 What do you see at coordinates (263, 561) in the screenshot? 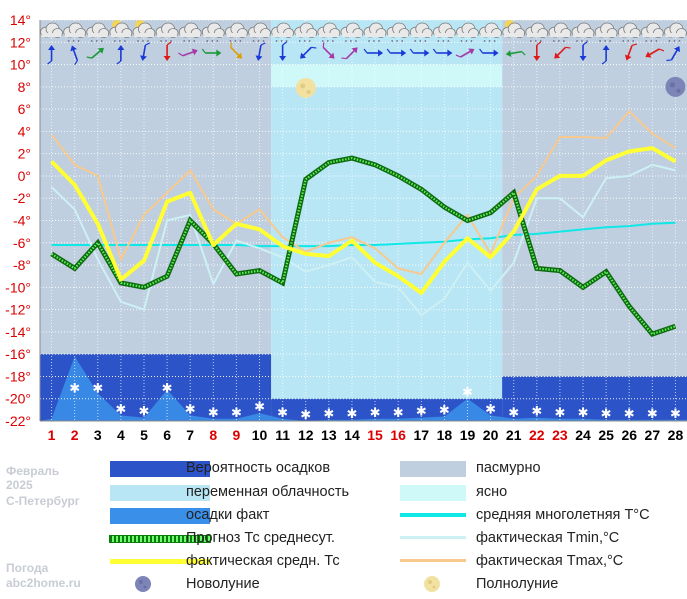
I see `legend-label-fact-avg: фактическая средн. Тс` at bounding box center [263, 561].